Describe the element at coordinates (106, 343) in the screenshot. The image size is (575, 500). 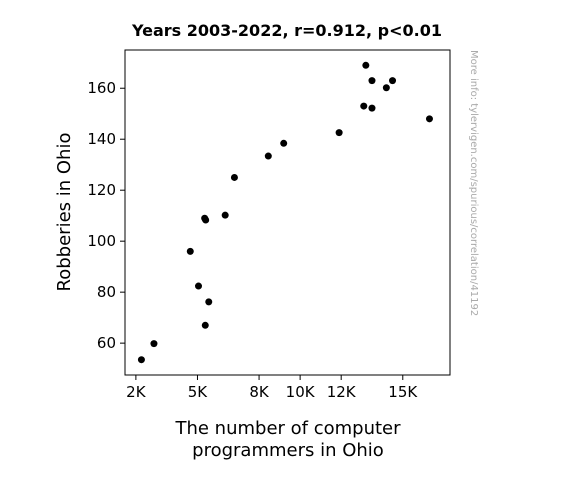
I see `y-tick-label: 60` at that location.